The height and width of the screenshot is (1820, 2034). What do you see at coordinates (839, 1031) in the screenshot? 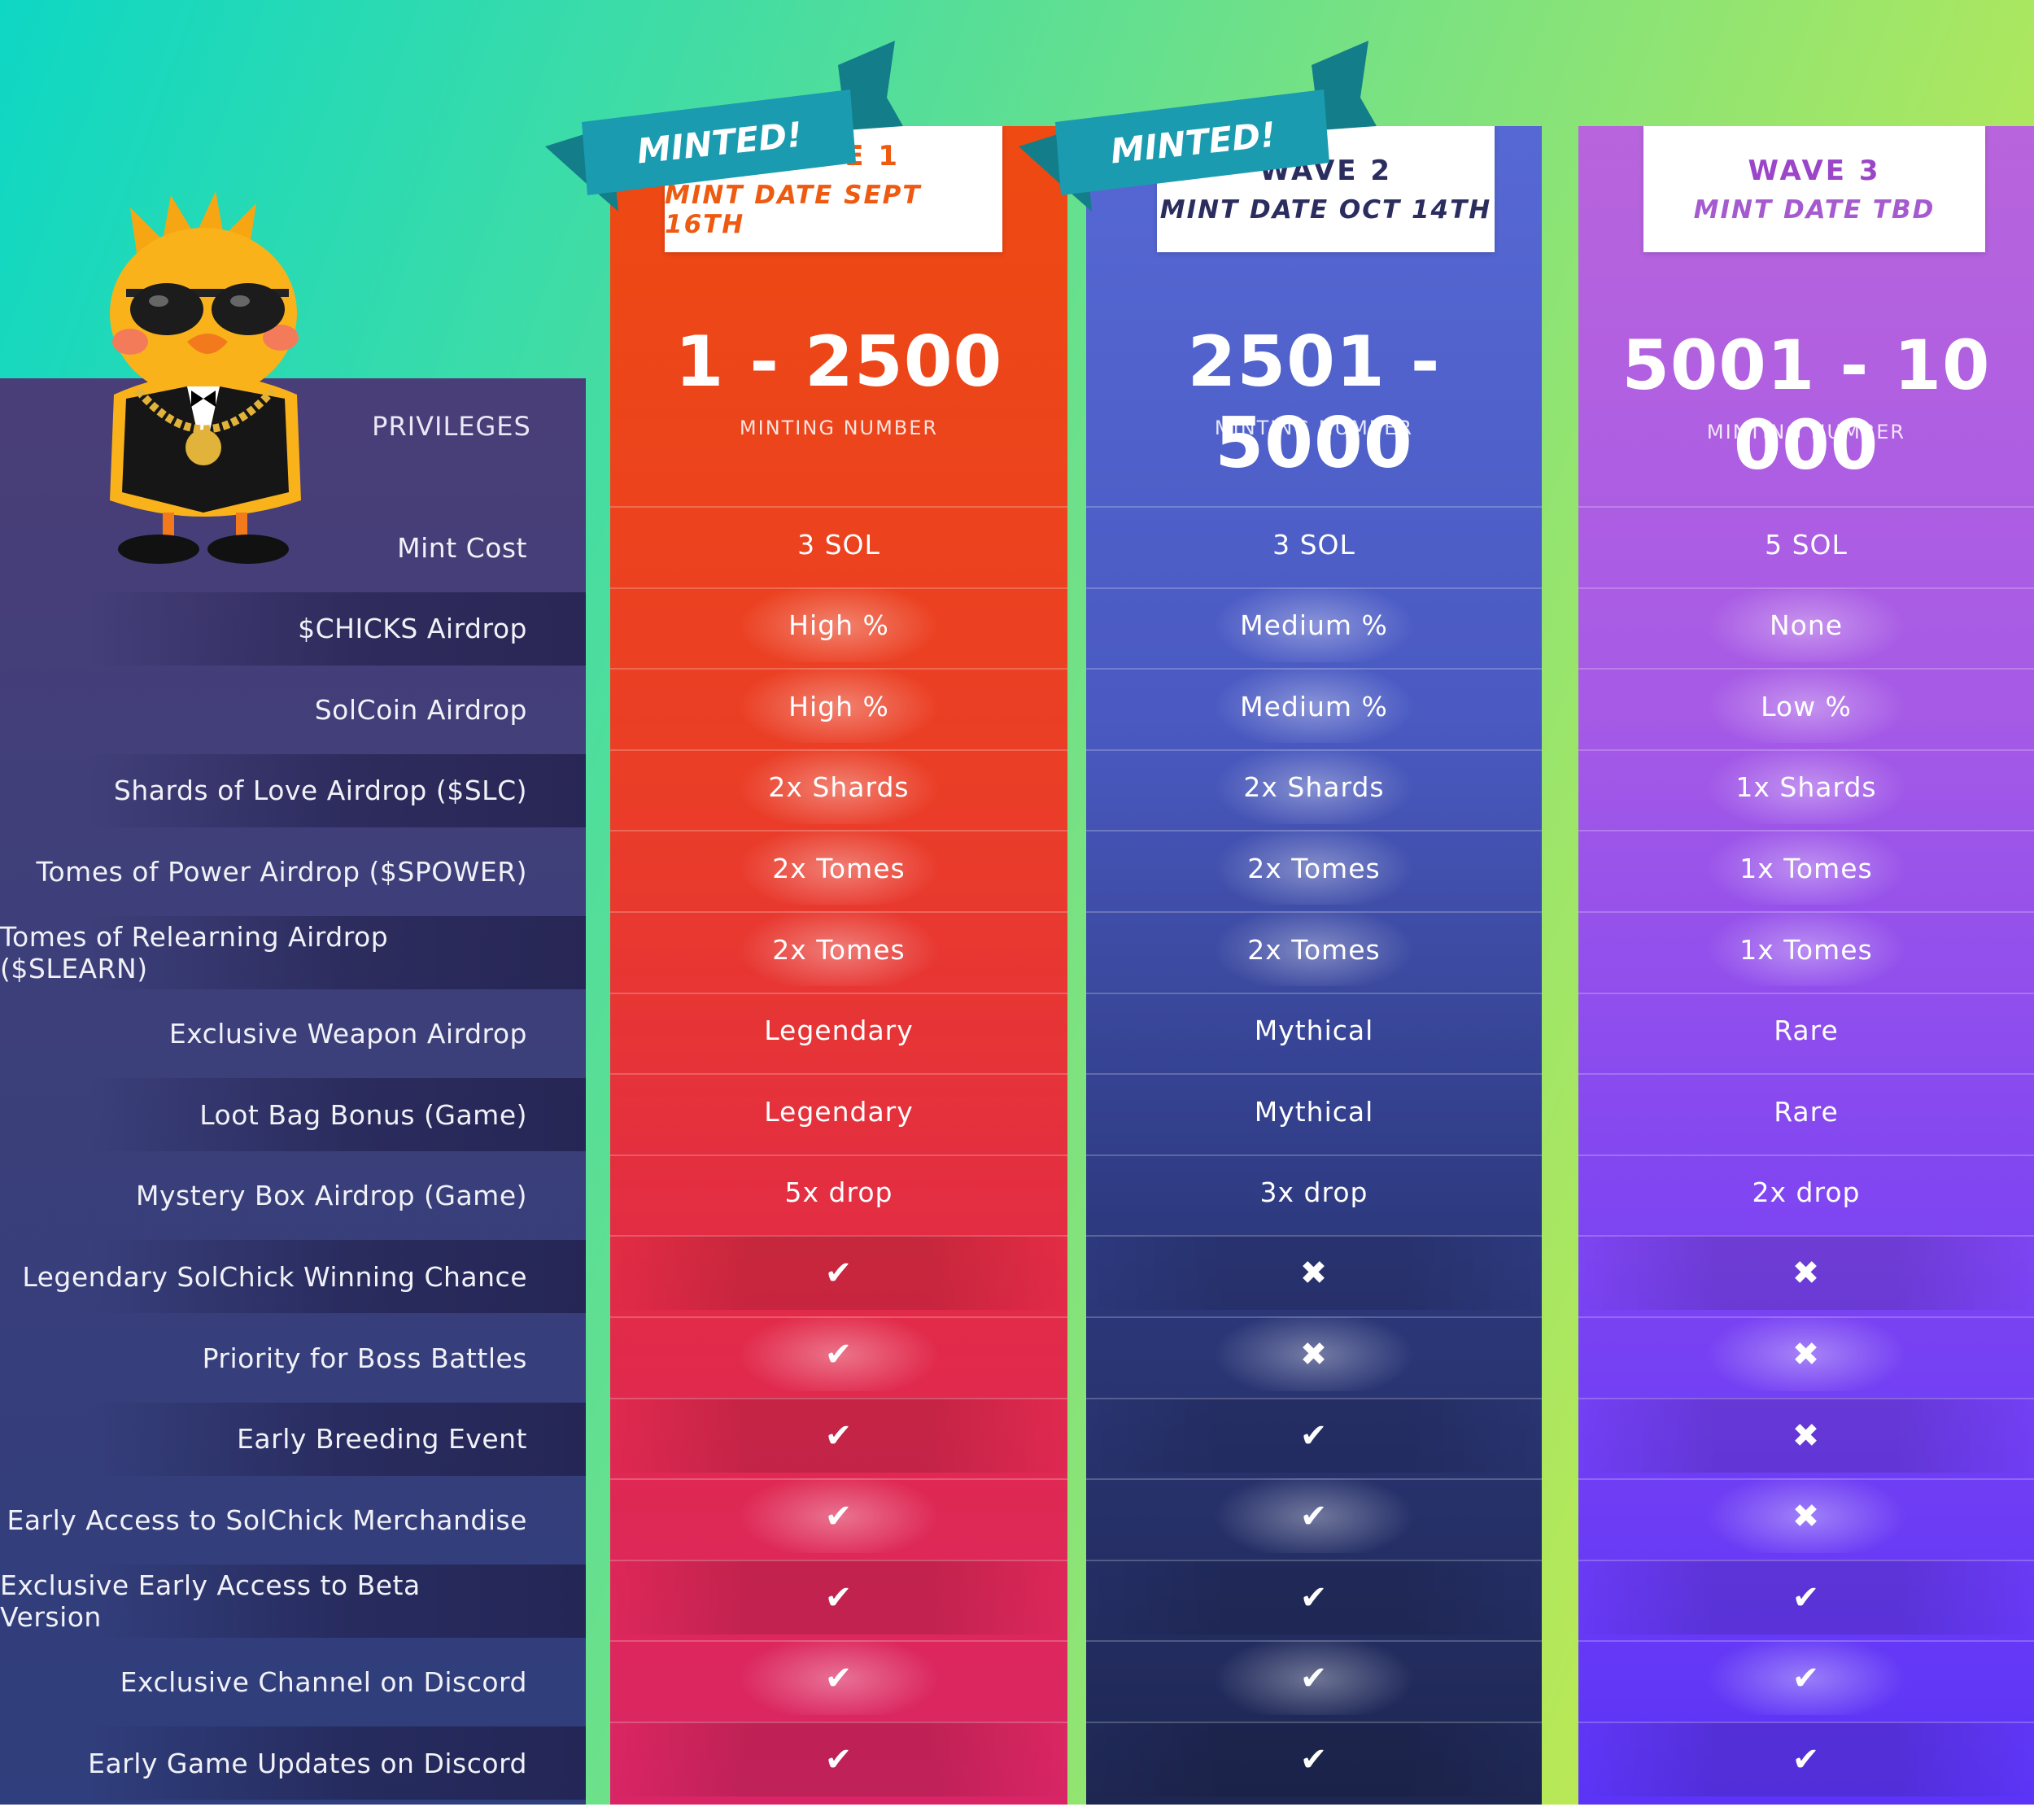
I see `value-text: Legendary` at bounding box center [839, 1031].